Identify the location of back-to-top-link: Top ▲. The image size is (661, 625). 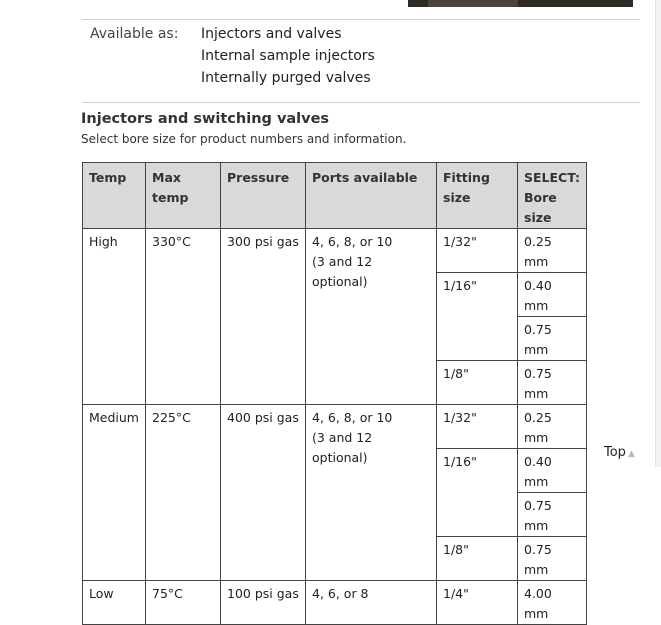
(619, 452).